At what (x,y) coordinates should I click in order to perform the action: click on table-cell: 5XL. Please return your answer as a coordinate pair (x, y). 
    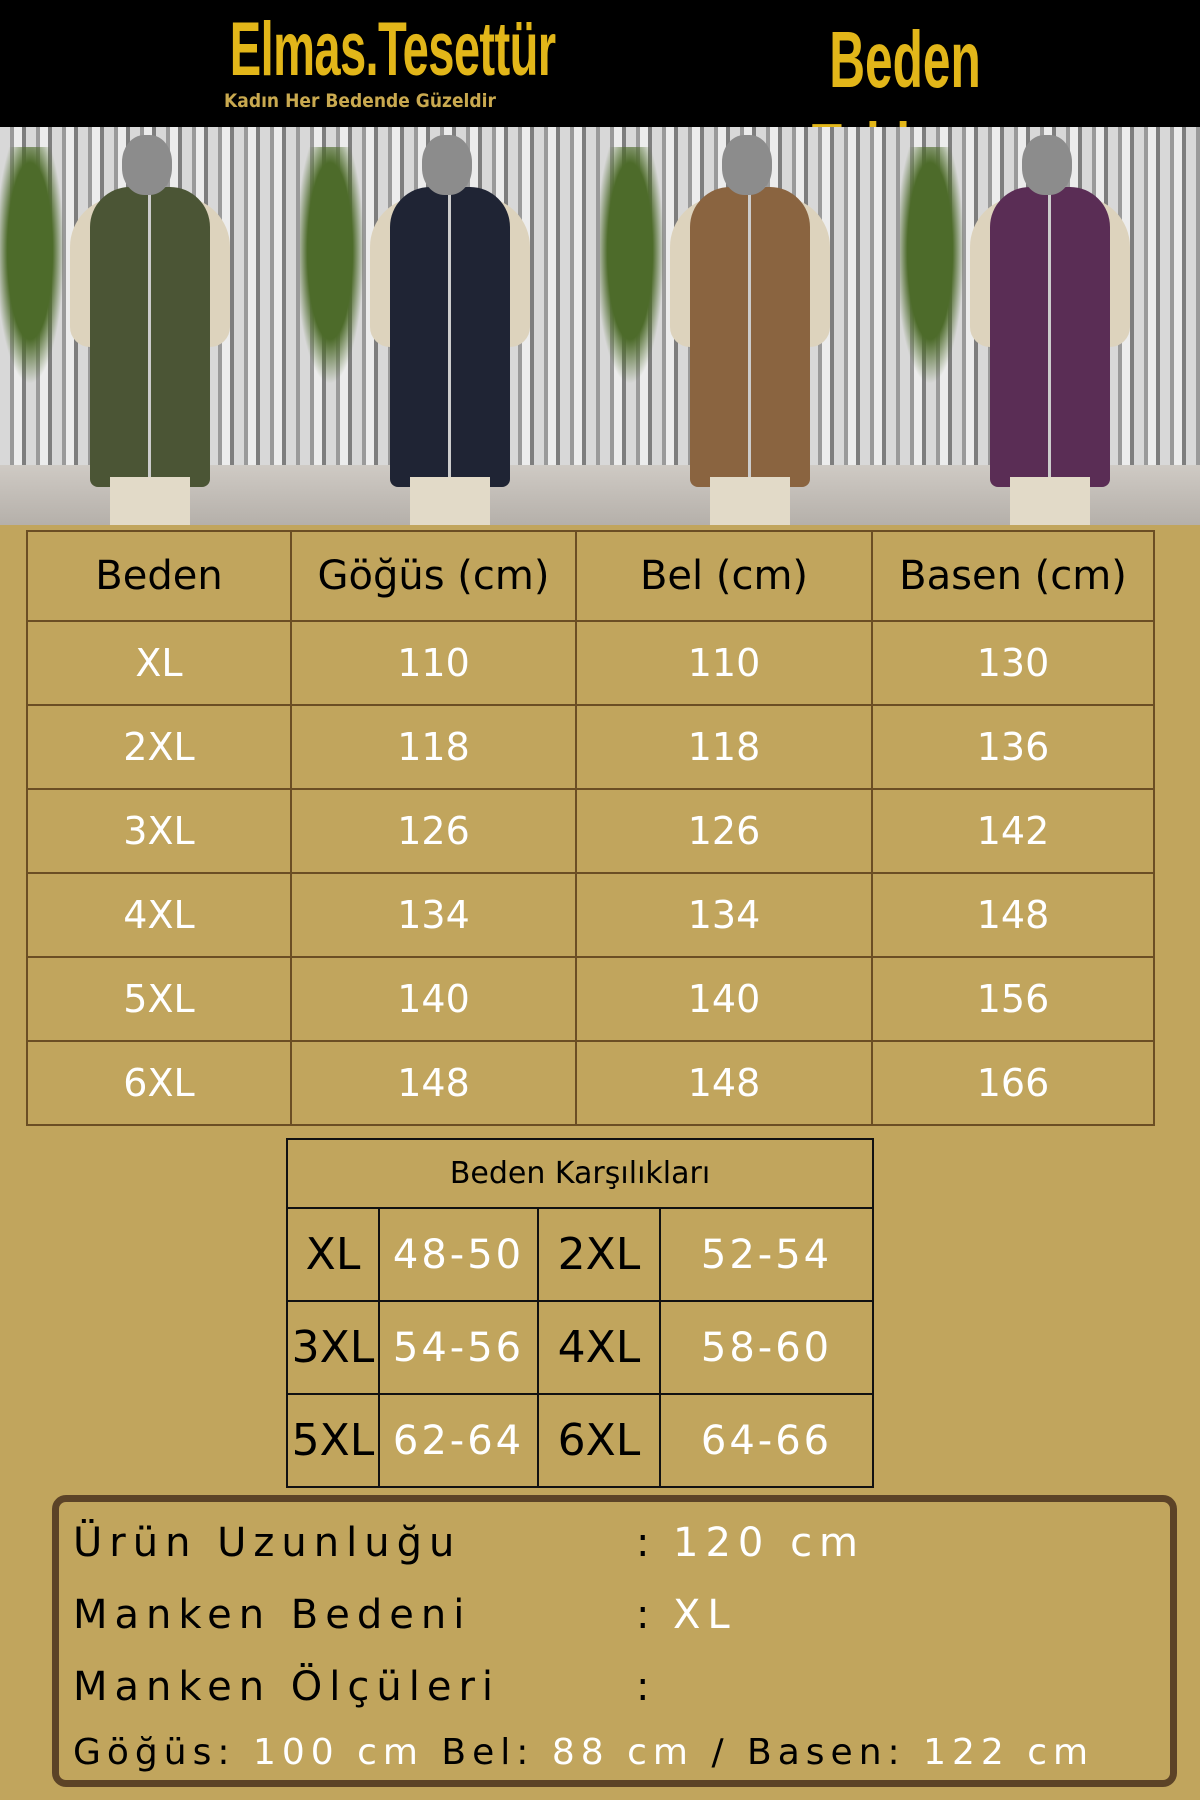
    Looking at the image, I should click on (159, 999).